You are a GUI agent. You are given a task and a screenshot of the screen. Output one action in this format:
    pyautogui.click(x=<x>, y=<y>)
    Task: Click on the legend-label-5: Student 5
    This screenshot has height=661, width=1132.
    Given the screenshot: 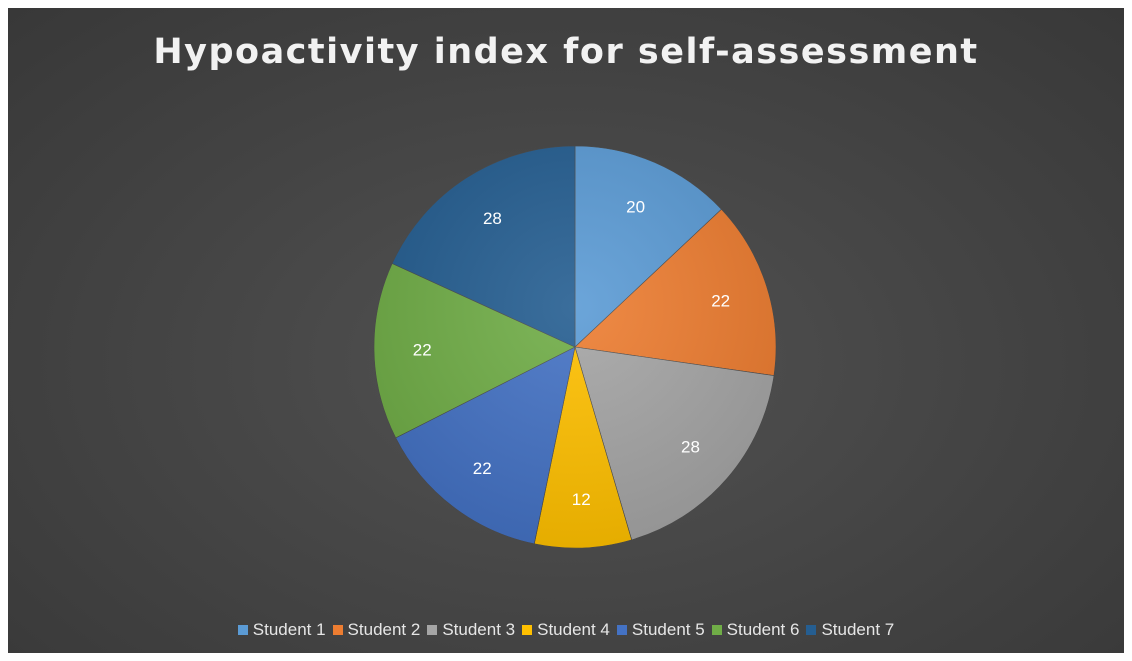 What is the action you would take?
    pyautogui.click(x=668, y=629)
    